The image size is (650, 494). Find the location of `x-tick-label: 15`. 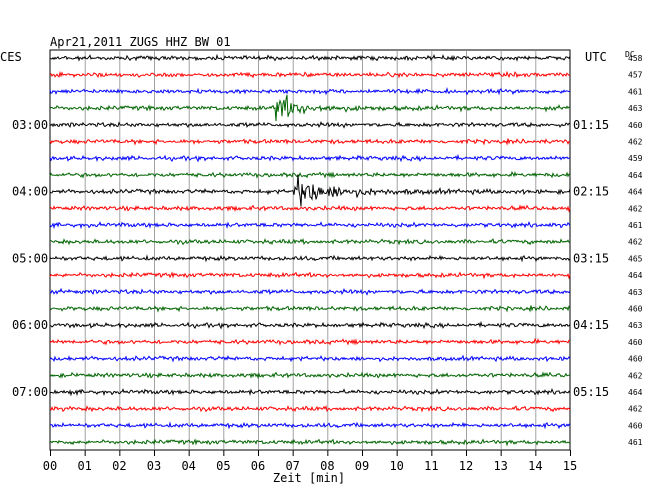

x-tick-label: 15 is located at coordinates (570, 466).